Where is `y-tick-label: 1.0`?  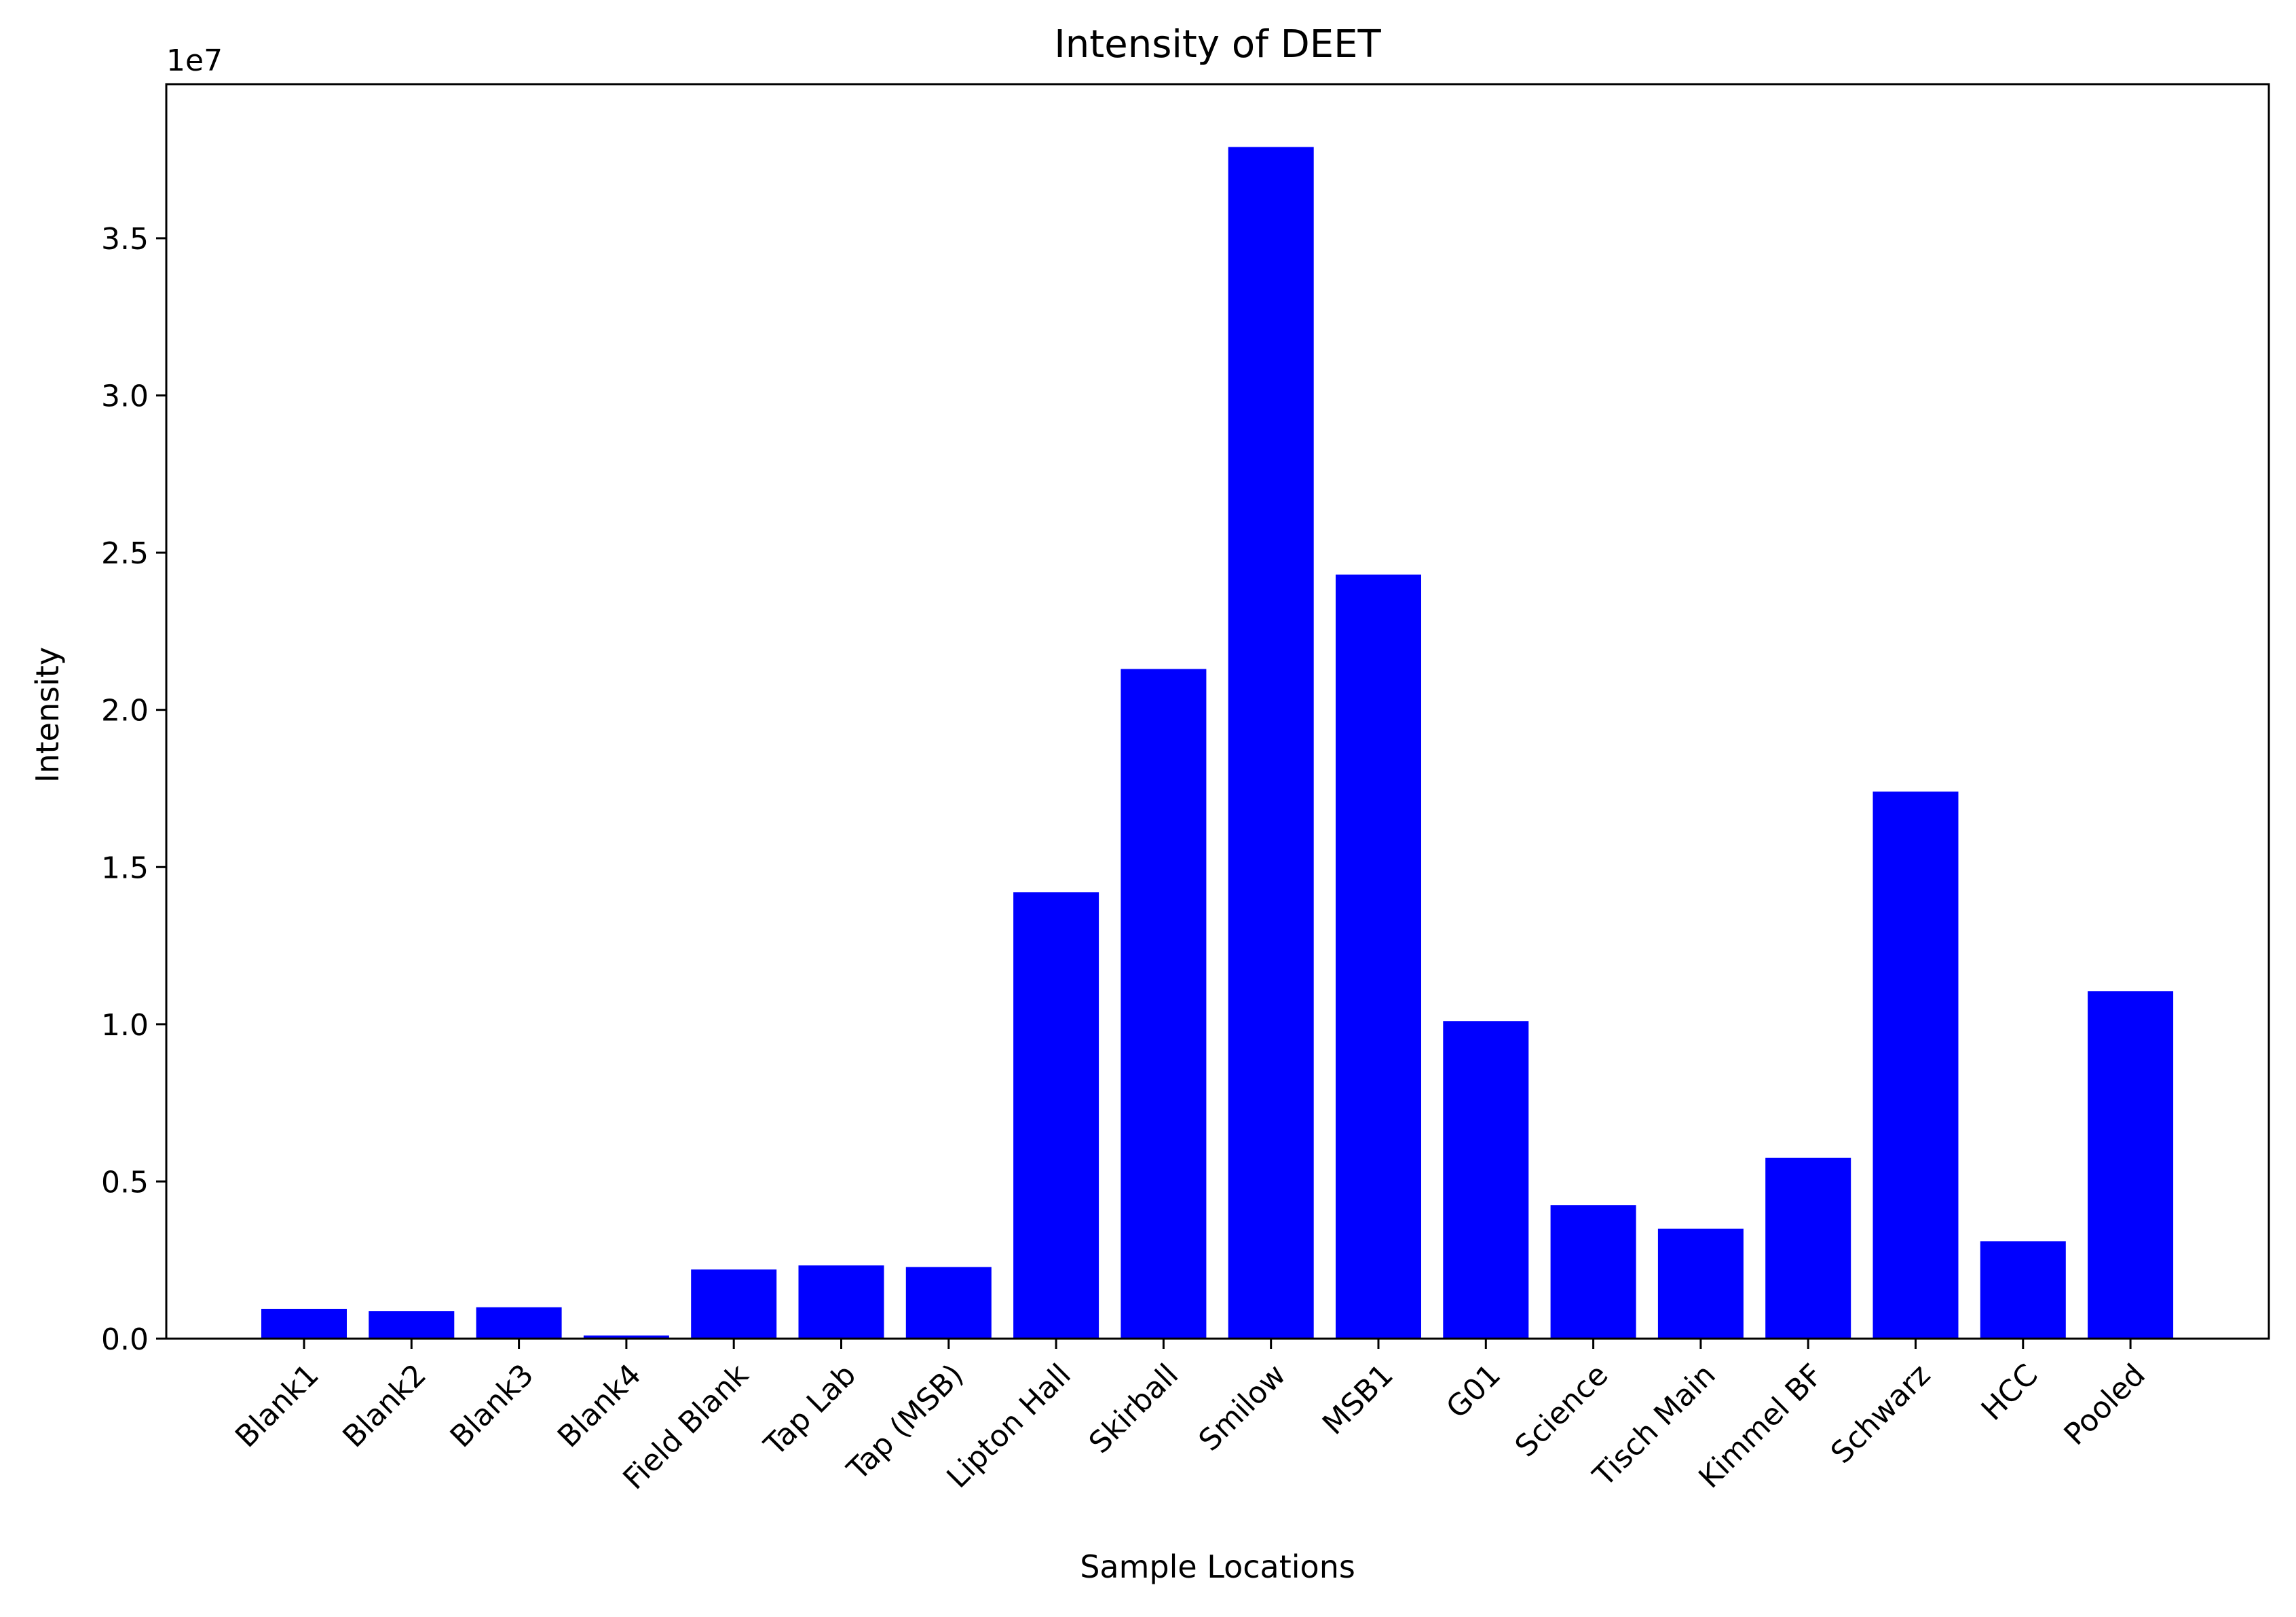
y-tick-label: 1.0 is located at coordinates (125, 1025).